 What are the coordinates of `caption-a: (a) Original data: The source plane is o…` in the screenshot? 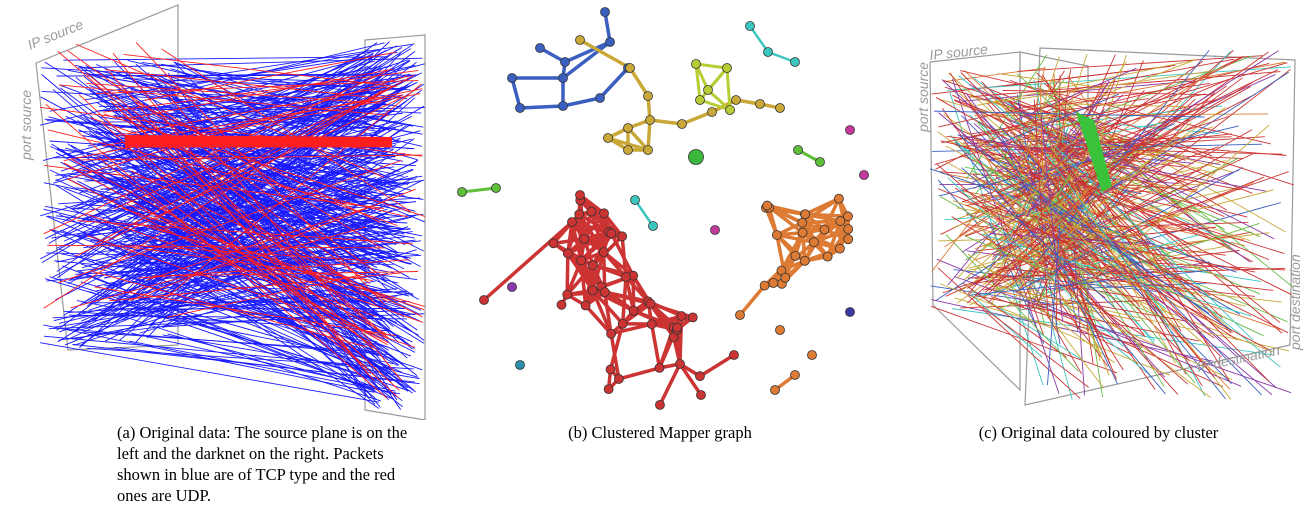 It's located at (262, 464).